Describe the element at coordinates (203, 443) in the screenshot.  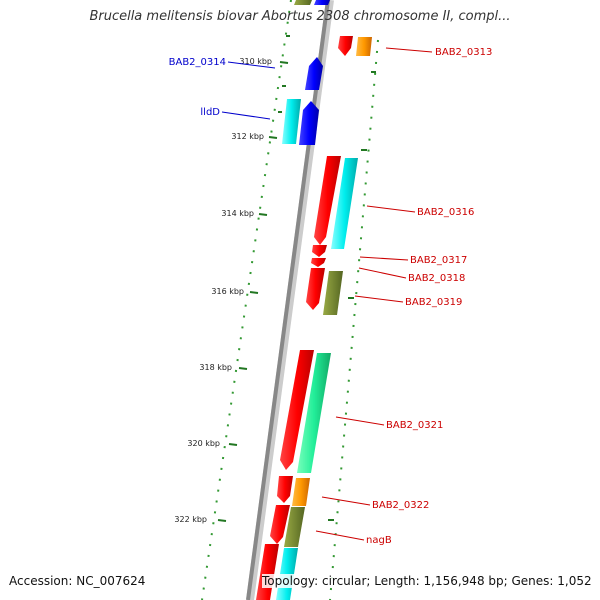
I see `tick-label: 320 kbp` at that location.